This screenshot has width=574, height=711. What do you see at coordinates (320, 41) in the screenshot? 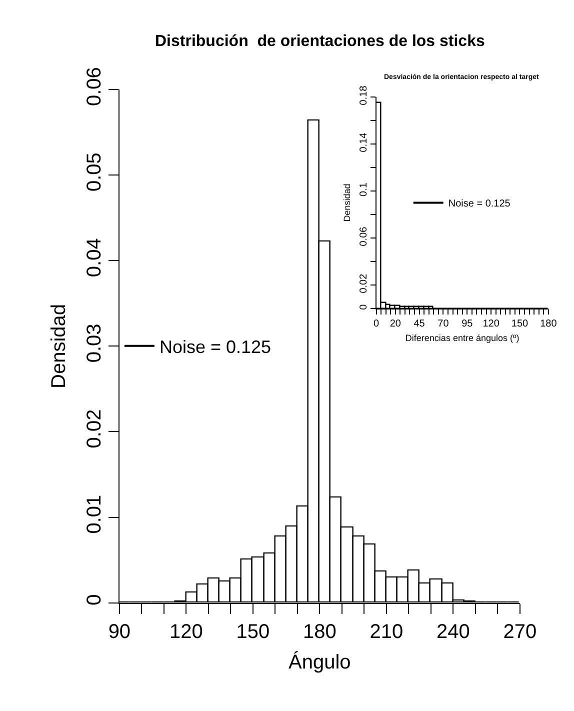
I see `chart-title: Distribución de orientaciones de los sticks` at bounding box center [320, 41].